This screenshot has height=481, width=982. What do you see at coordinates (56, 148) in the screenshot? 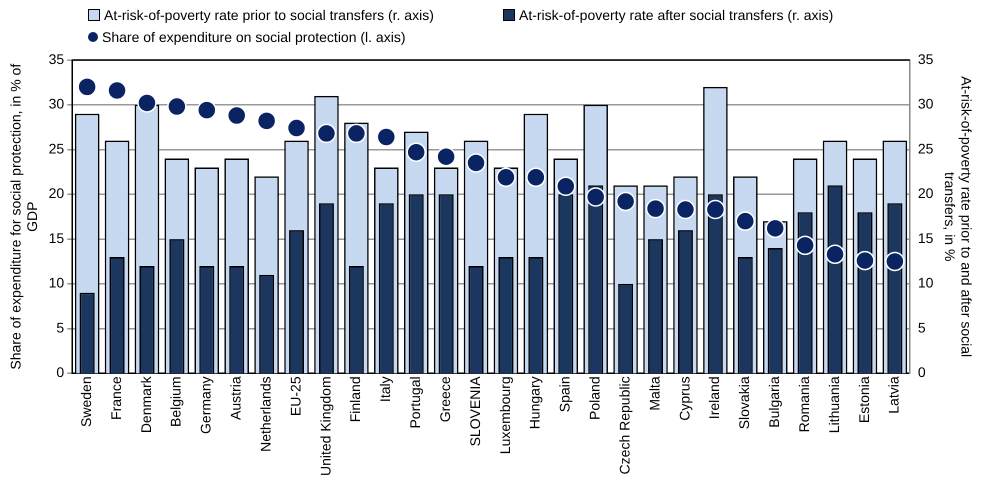
I see `y-tick-label: 25` at bounding box center [56, 148].